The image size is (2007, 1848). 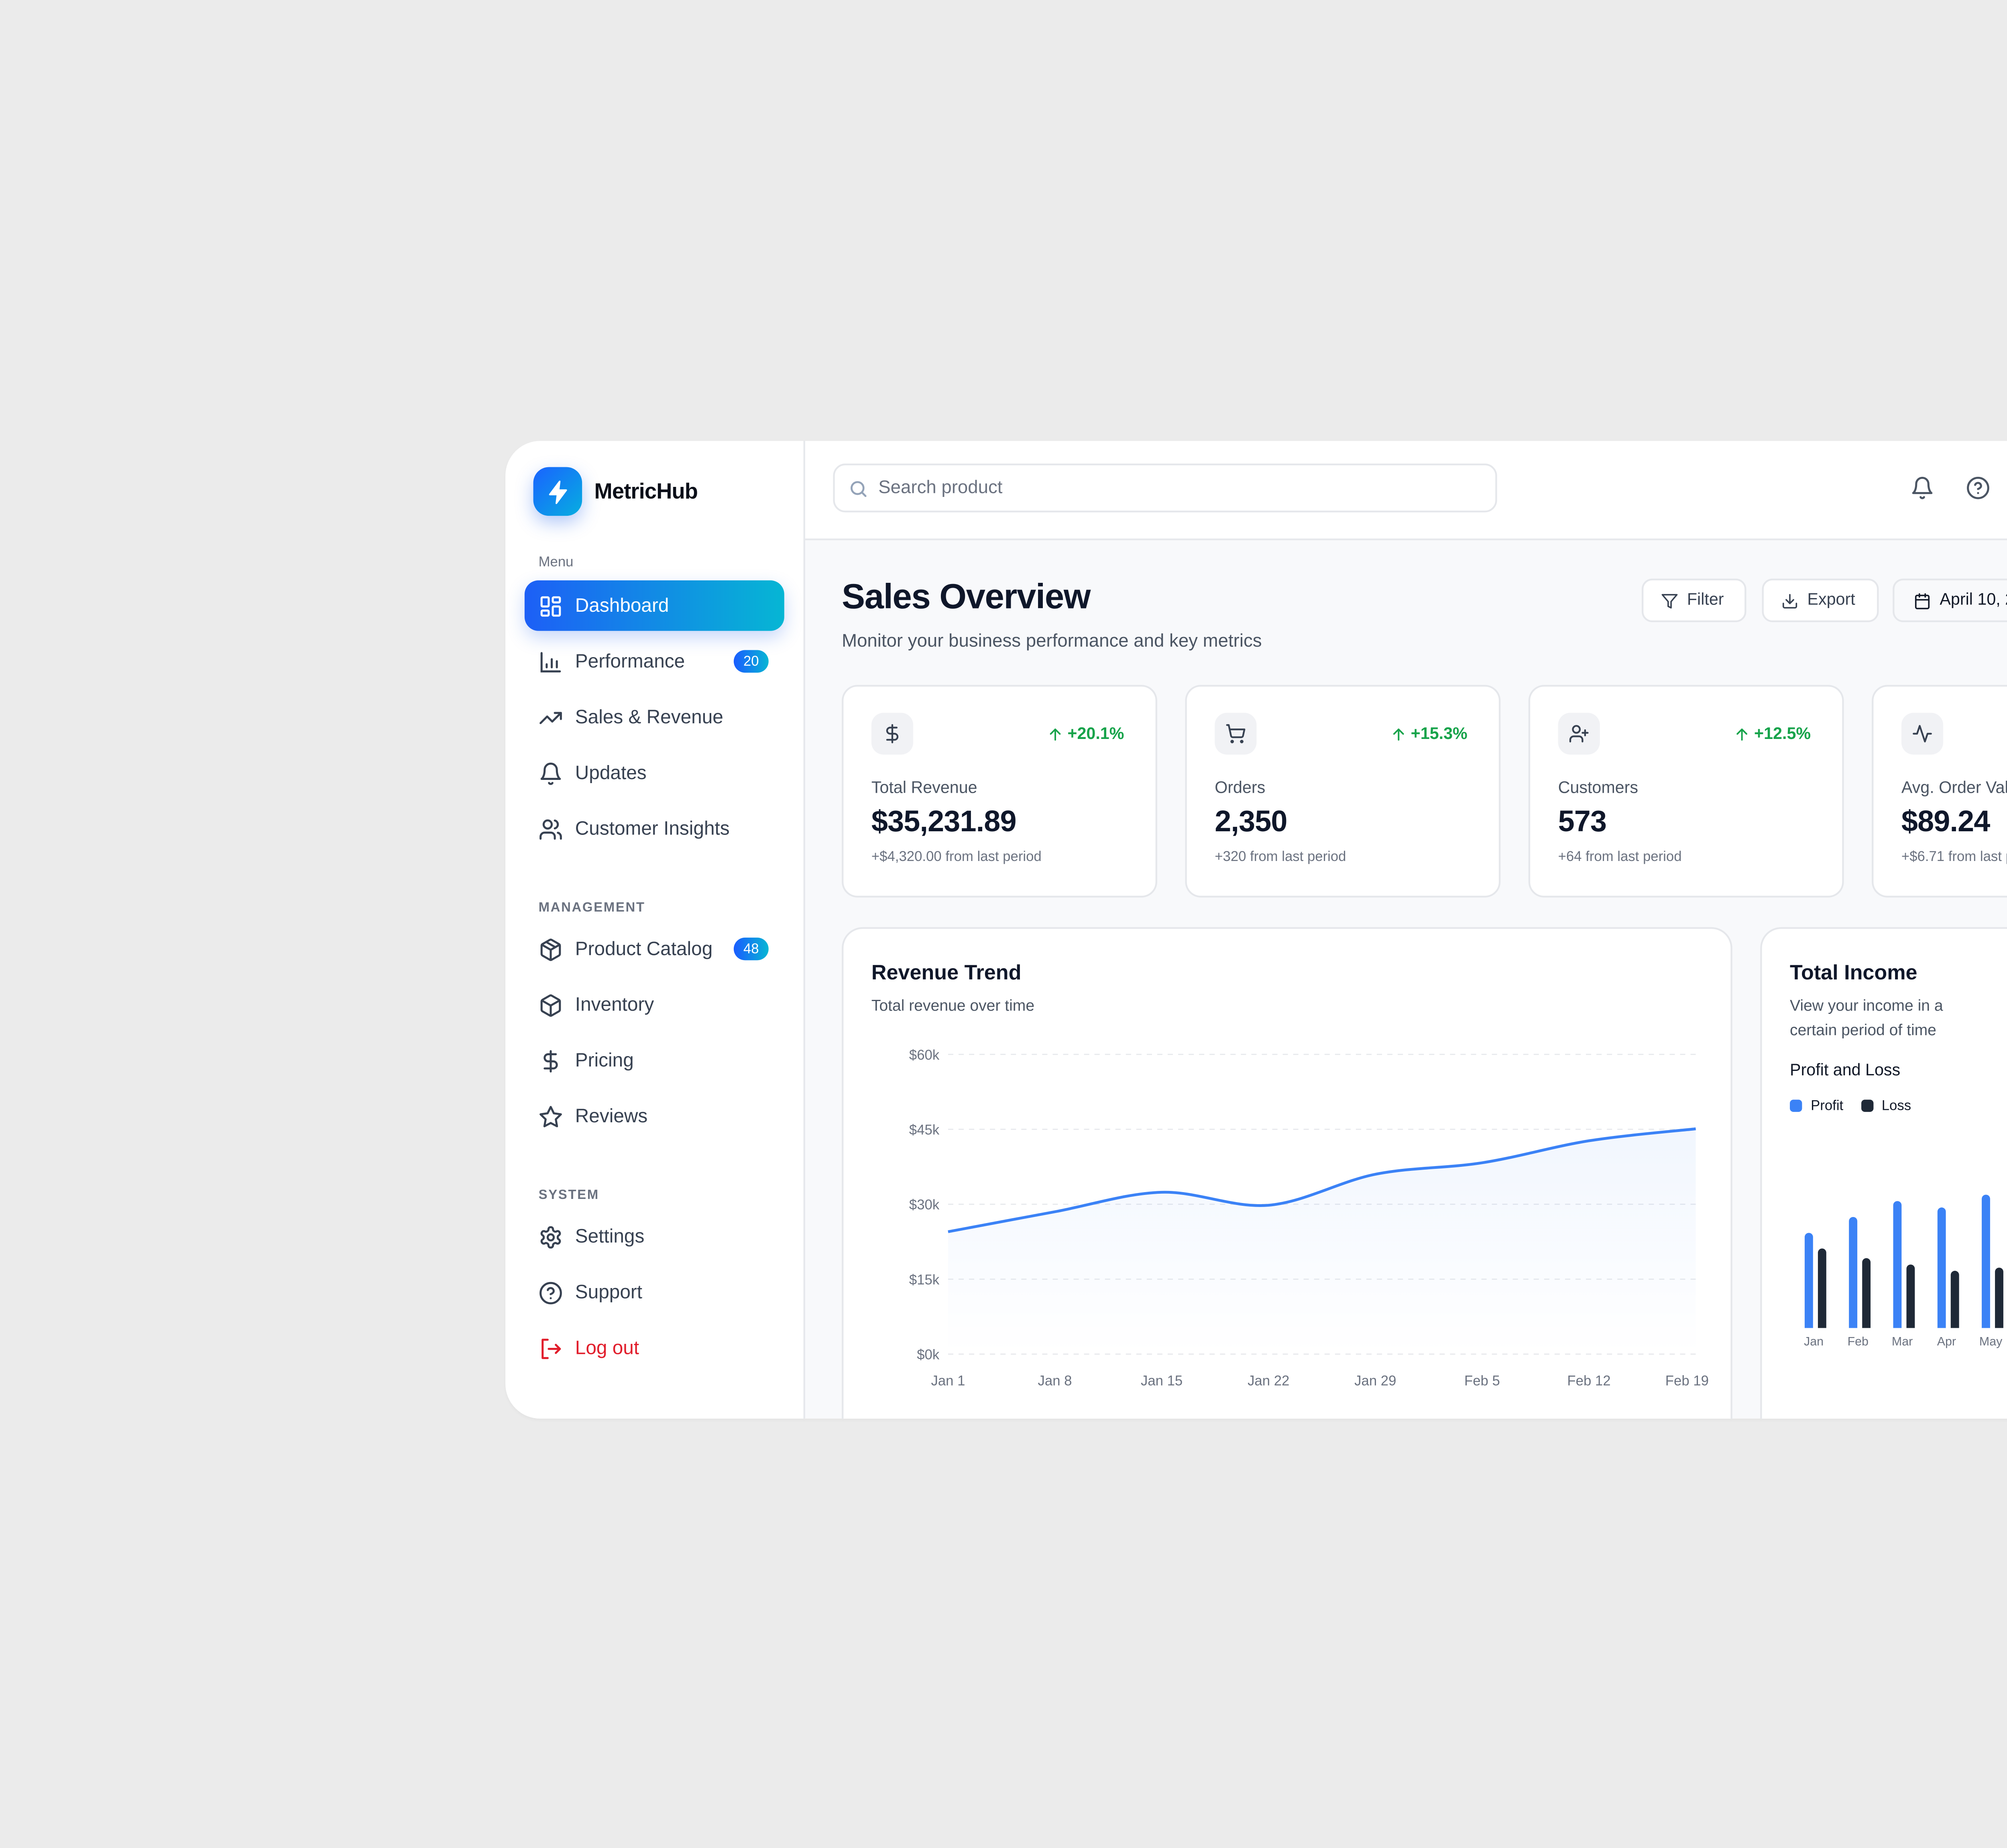 I want to click on sidebar-item-label: Inventory, so click(x=614, y=1005).